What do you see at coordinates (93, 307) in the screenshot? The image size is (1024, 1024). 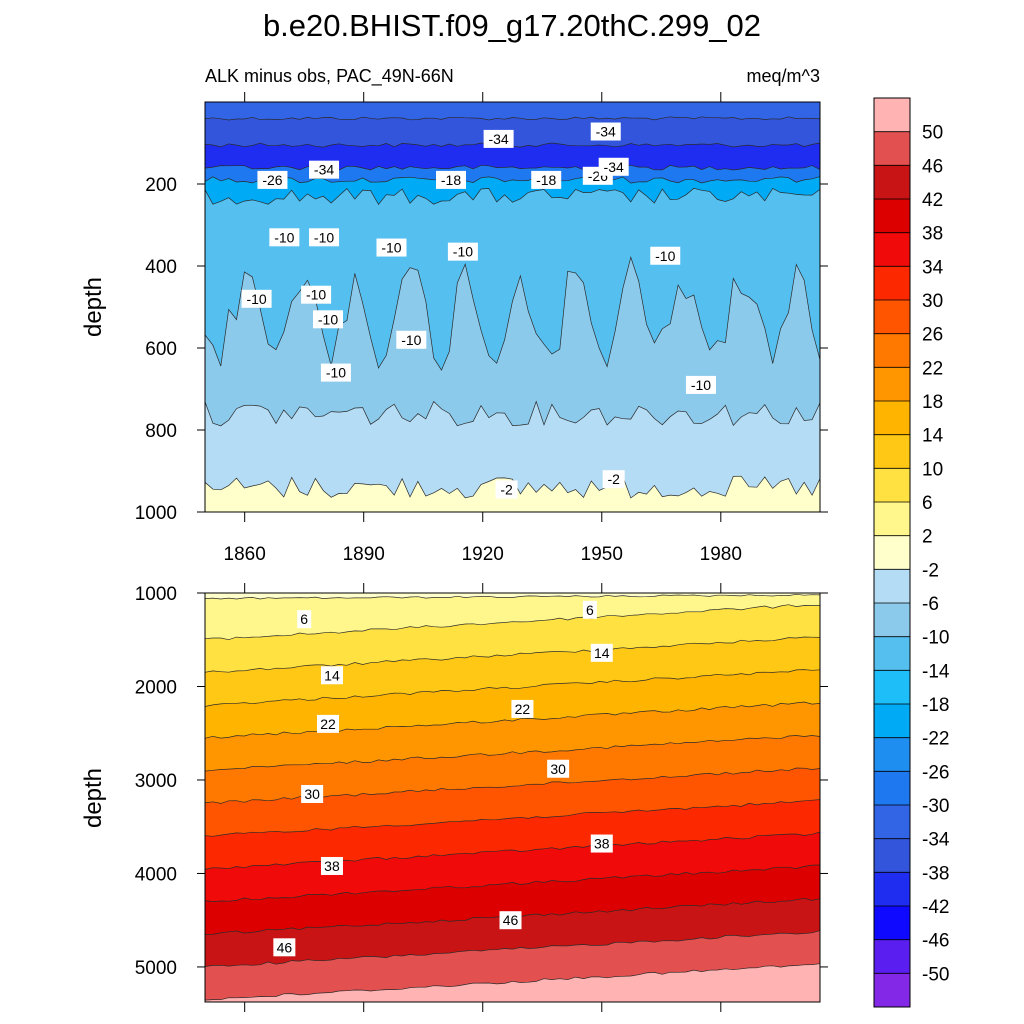 I see `upper-y-axis-label: depth` at bounding box center [93, 307].